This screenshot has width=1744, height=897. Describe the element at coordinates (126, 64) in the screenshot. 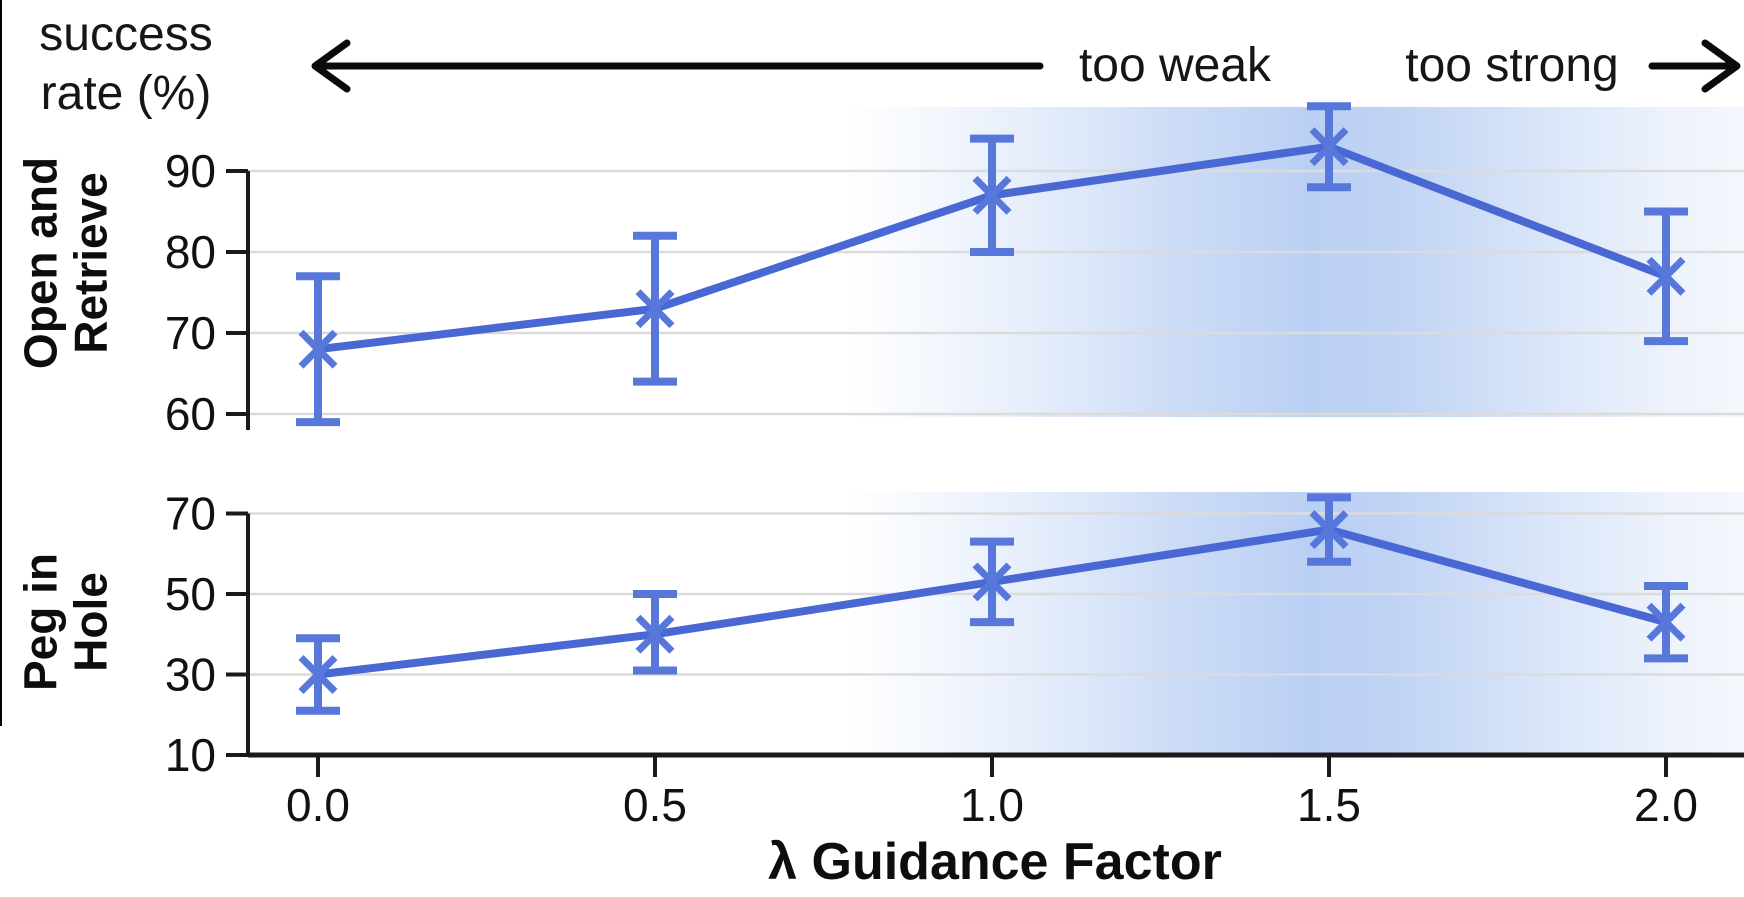

I see `shared-y-axis-label: success rate (%)` at that location.